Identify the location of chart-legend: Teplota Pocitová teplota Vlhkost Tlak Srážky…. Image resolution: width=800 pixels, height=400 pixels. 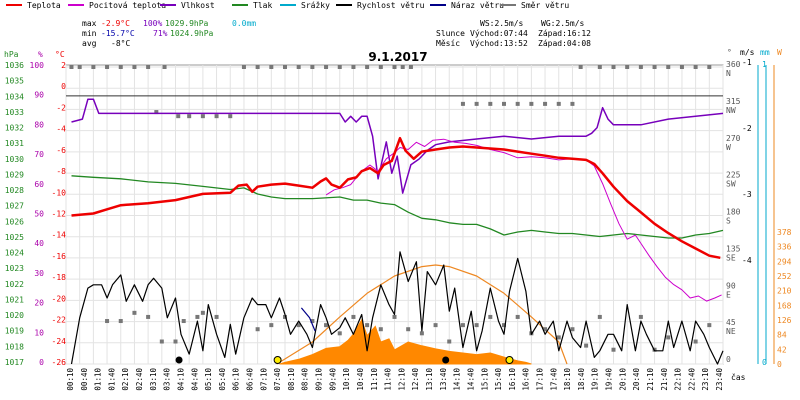
(287, 5).